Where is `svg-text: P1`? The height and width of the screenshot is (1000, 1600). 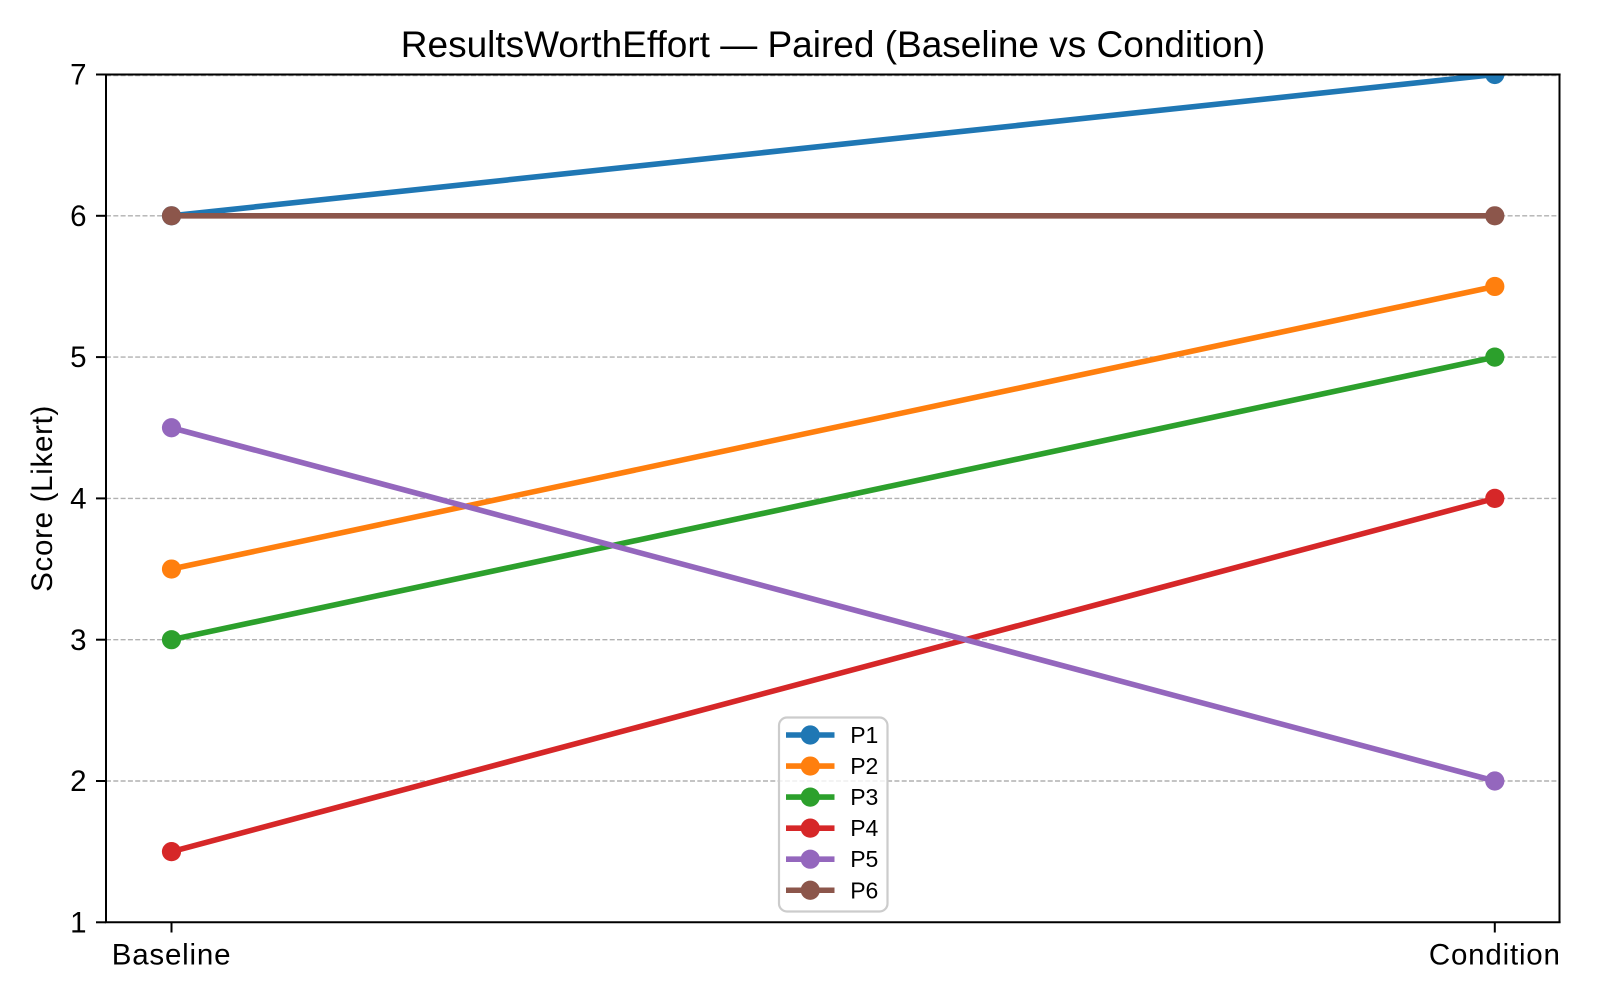 svg-text: P1 is located at coordinates (864, 735).